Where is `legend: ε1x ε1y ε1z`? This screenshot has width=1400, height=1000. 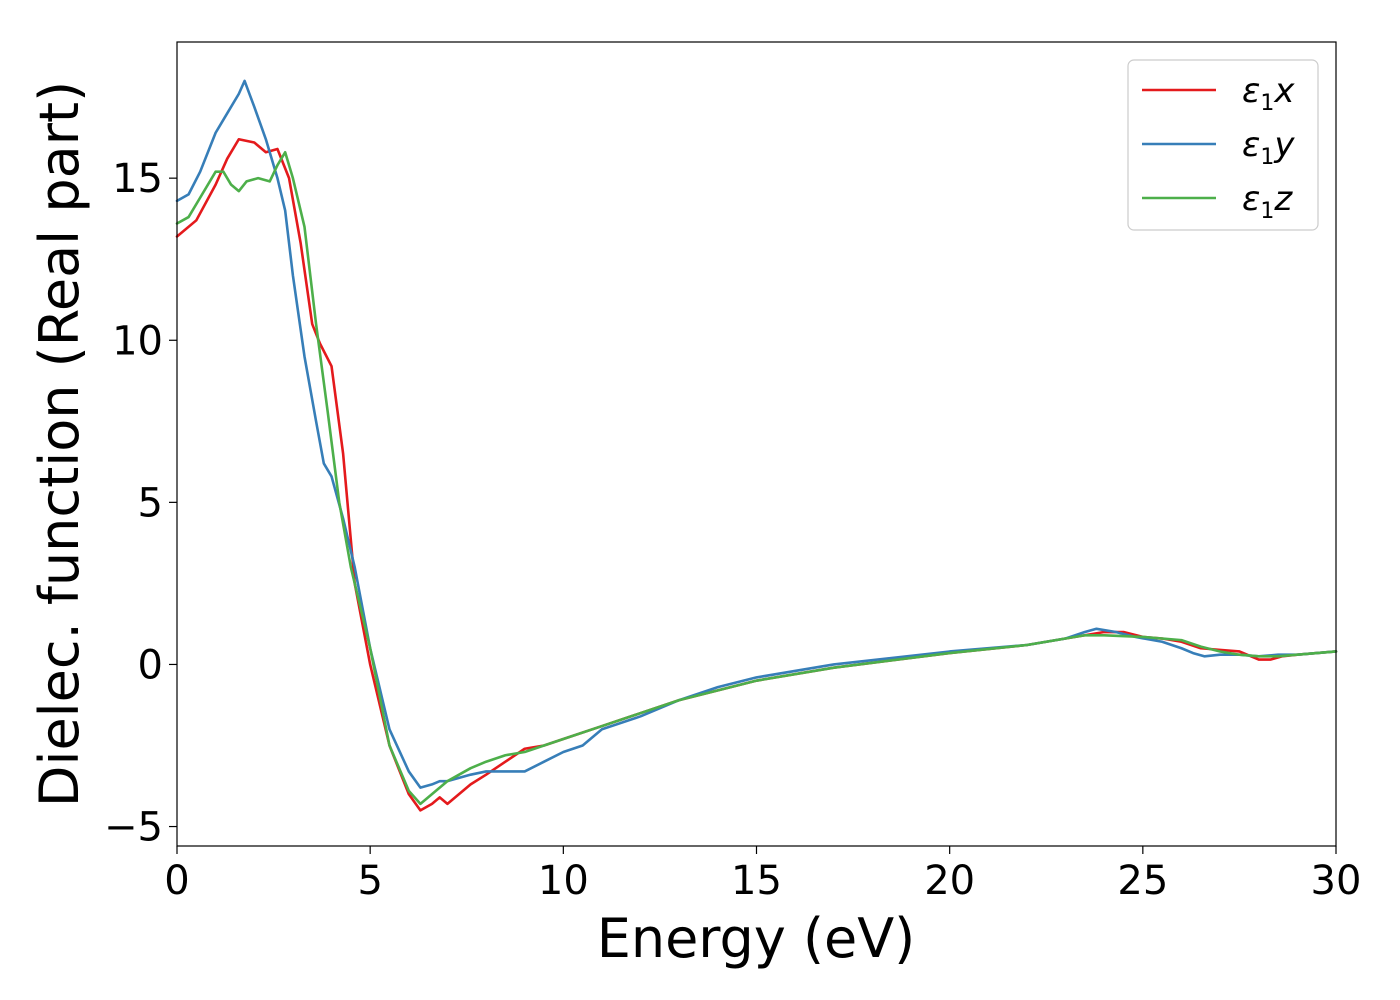
legend: ε1x ε1y ε1z is located at coordinates (1223, 145).